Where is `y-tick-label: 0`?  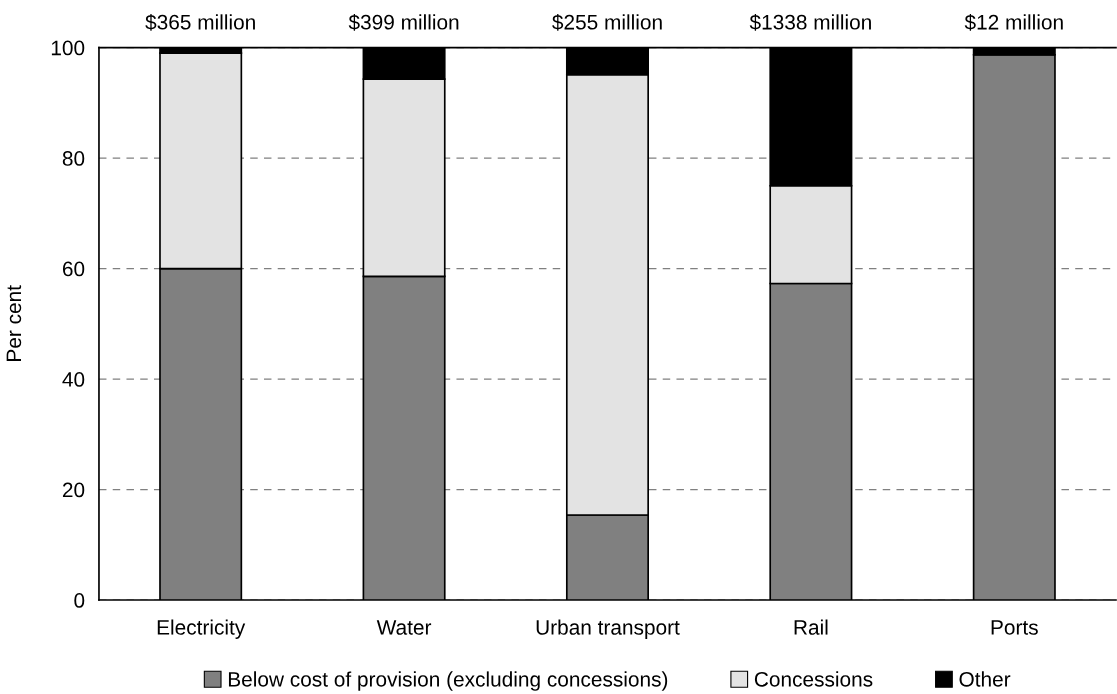 y-tick-label: 0 is located at coordinates (79, 600).